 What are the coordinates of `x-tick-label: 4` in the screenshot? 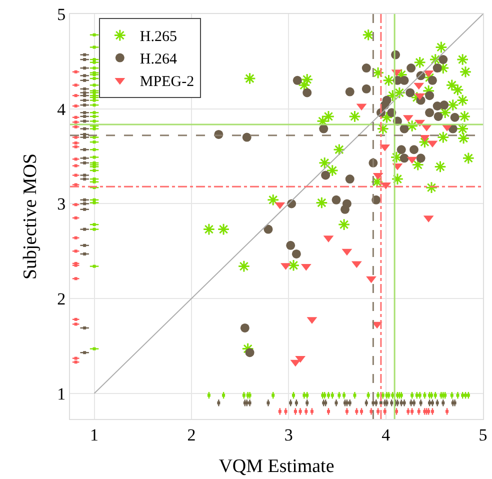 It's located at (386, 434).